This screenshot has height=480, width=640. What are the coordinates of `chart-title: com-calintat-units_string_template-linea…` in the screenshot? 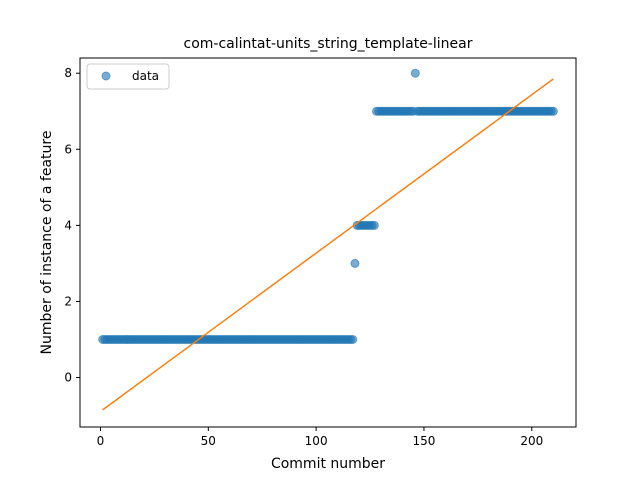 It's located at (328, 44).